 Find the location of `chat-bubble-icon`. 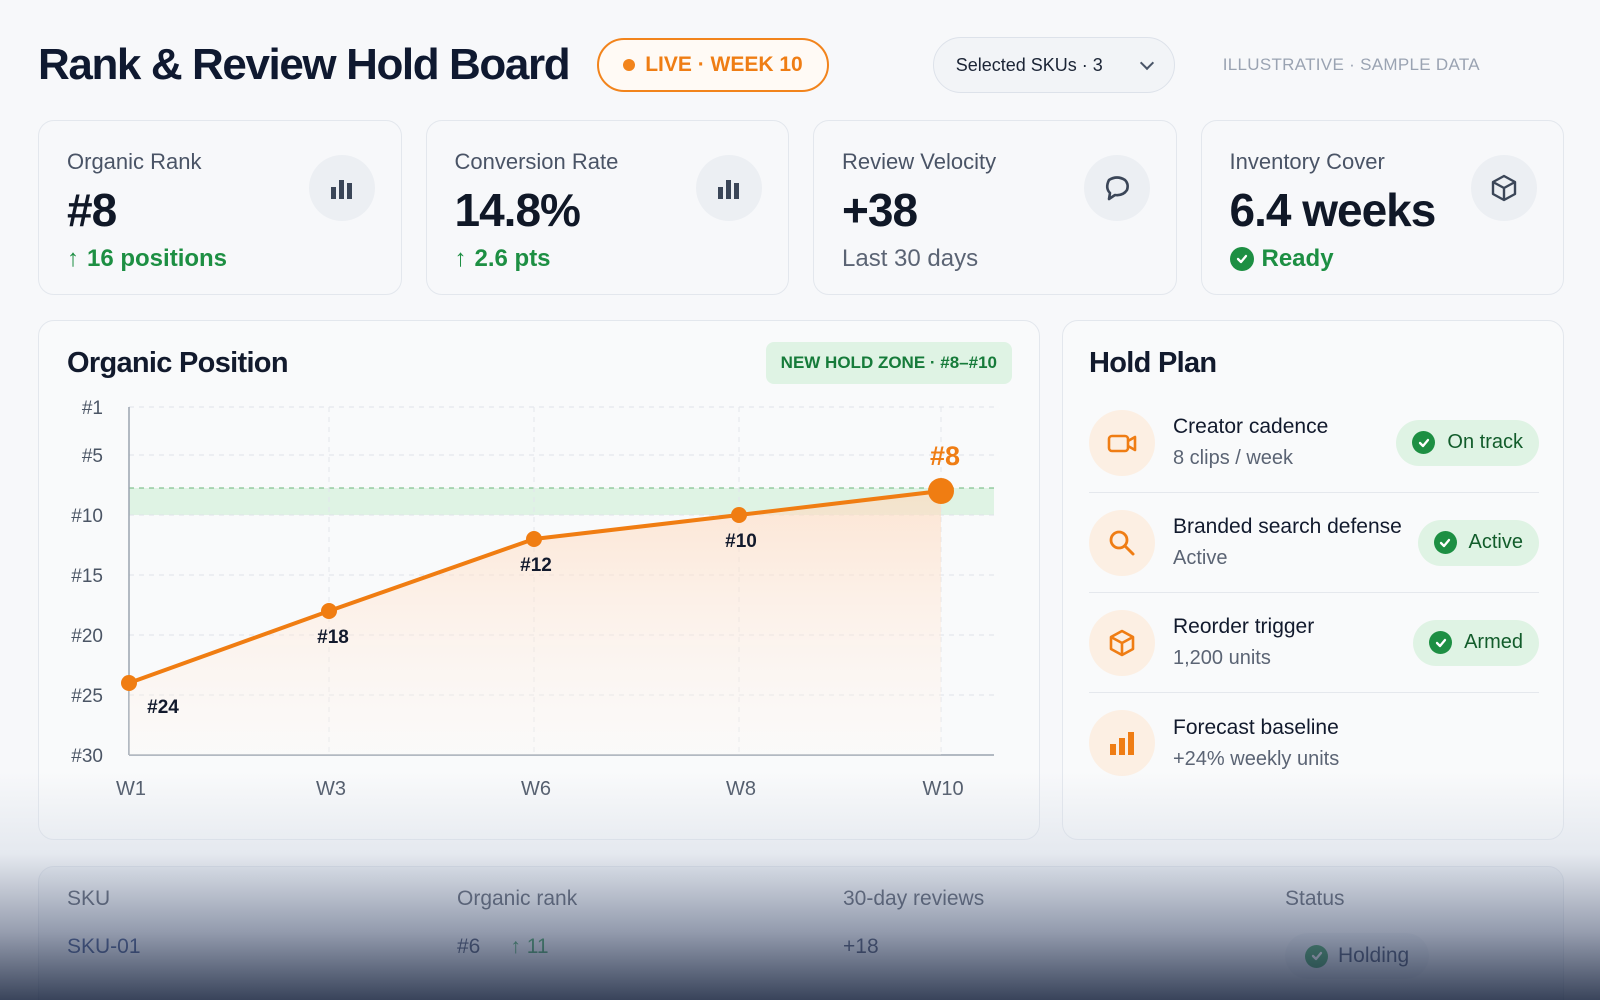

chat-bubble-icon is located at coordinates (1116, 188).